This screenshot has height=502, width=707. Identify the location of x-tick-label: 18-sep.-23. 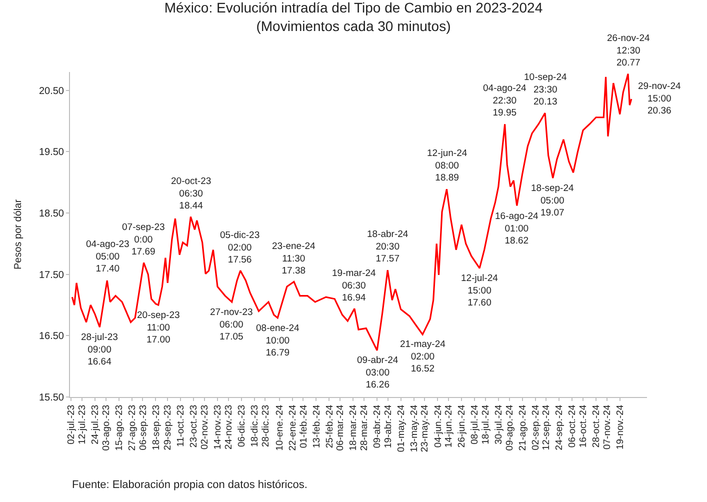
(156, 427).